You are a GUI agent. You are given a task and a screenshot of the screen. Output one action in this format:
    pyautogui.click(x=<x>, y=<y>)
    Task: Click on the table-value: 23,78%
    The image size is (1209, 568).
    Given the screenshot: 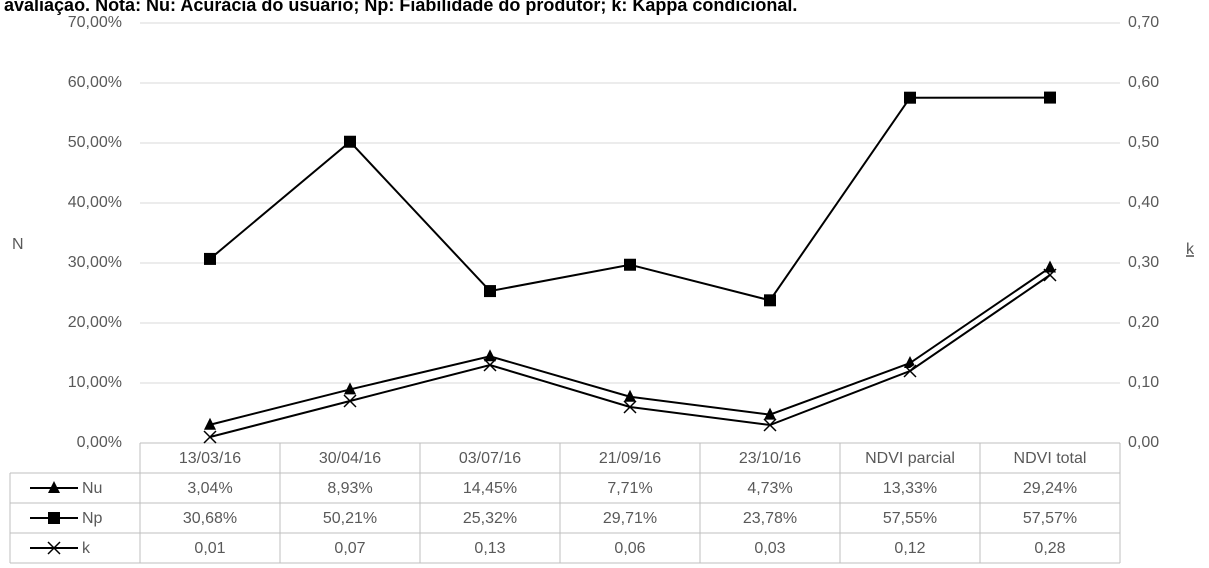 What is the action you would take?
    pyautogui.click(x=770, y=518)
    